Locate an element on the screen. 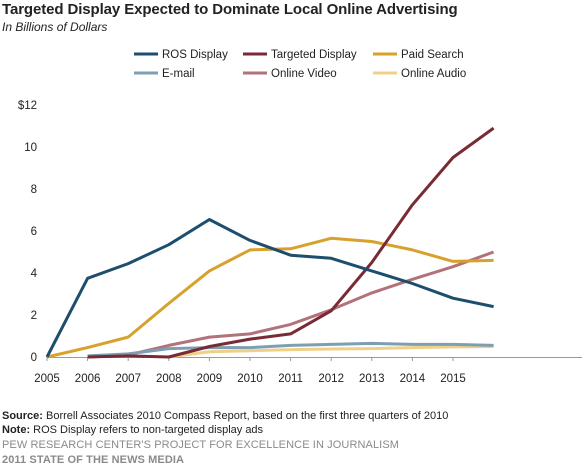 The width and height of the screenshot is (582, 471). series-line-e-mail is located at coordinates (290, 349).